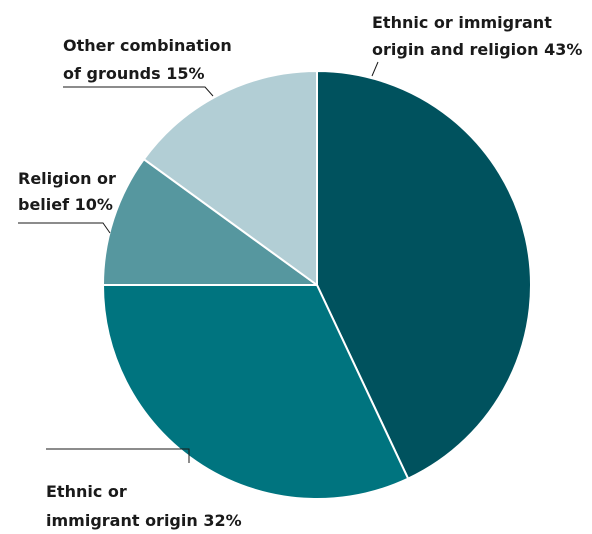  I want to click on label-line: Ethnic or immigrant, so click(462, 22).